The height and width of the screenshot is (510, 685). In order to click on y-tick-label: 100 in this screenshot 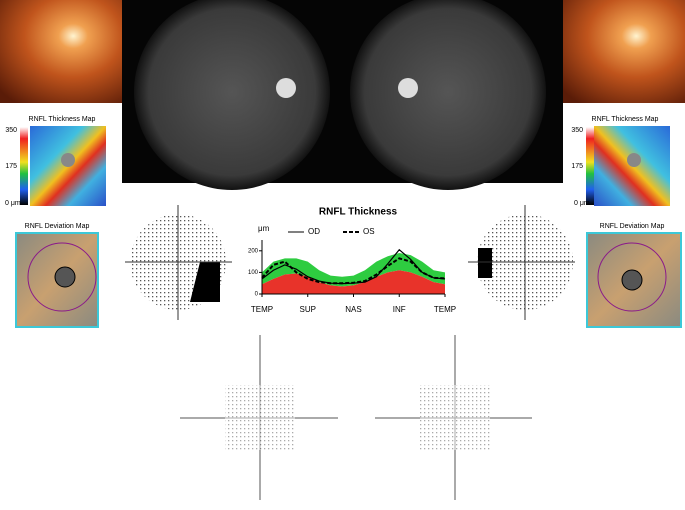, I will do `click(253, 273)`.